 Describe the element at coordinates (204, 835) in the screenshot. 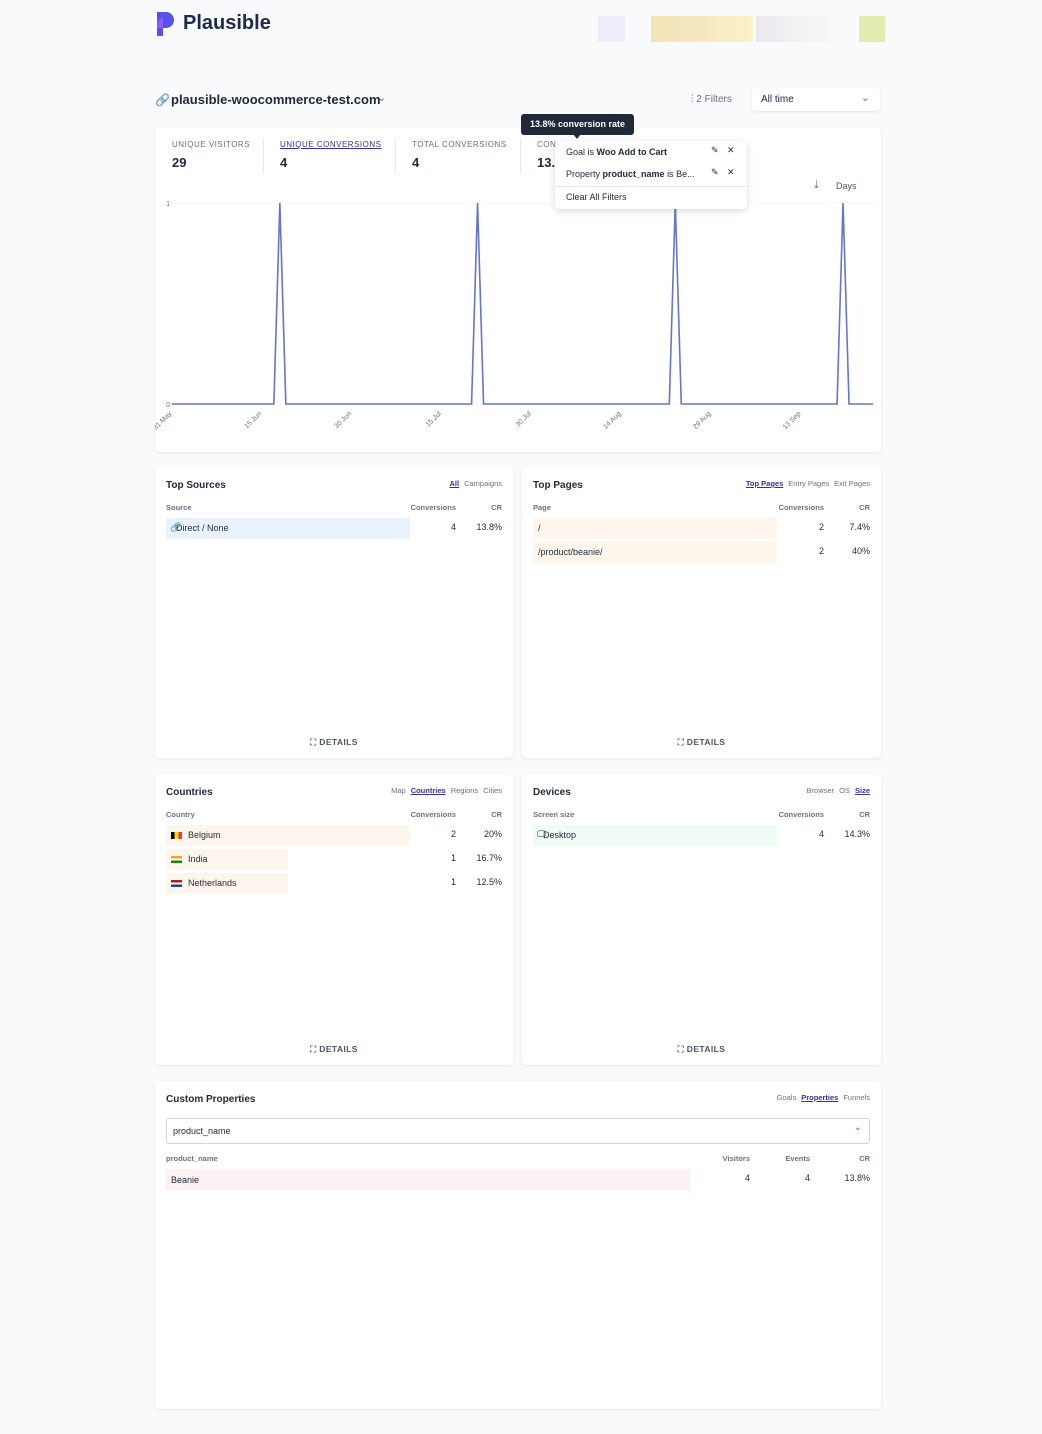

I see `row-label: Belgium` at that location.